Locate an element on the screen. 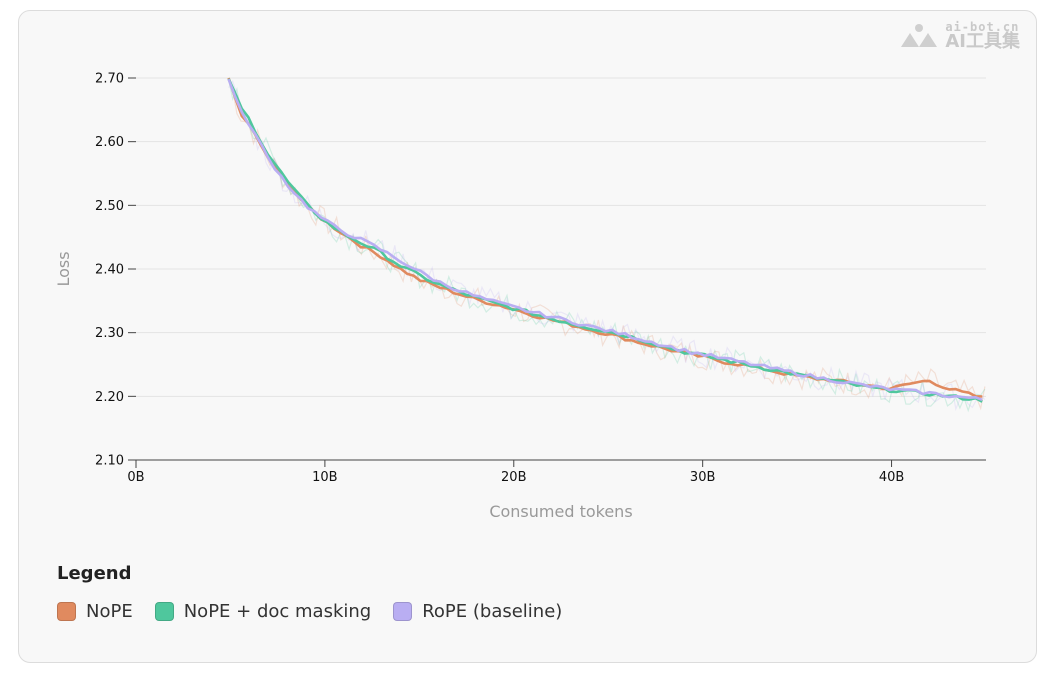  watermark-logo-icon is located at coordinates (919, 35).